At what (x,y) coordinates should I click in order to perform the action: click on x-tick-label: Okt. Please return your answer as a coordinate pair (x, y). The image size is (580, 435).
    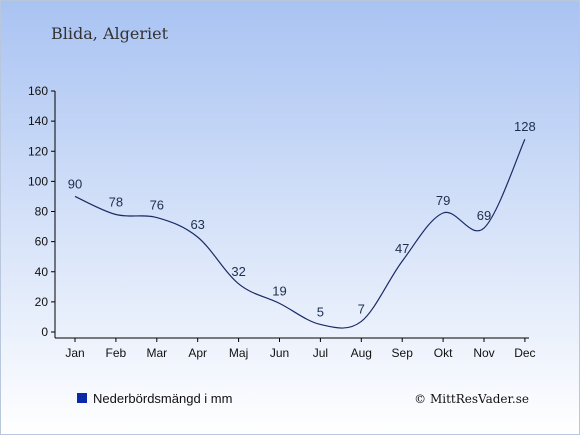
    Looking at the image, I should click on (443, 353).